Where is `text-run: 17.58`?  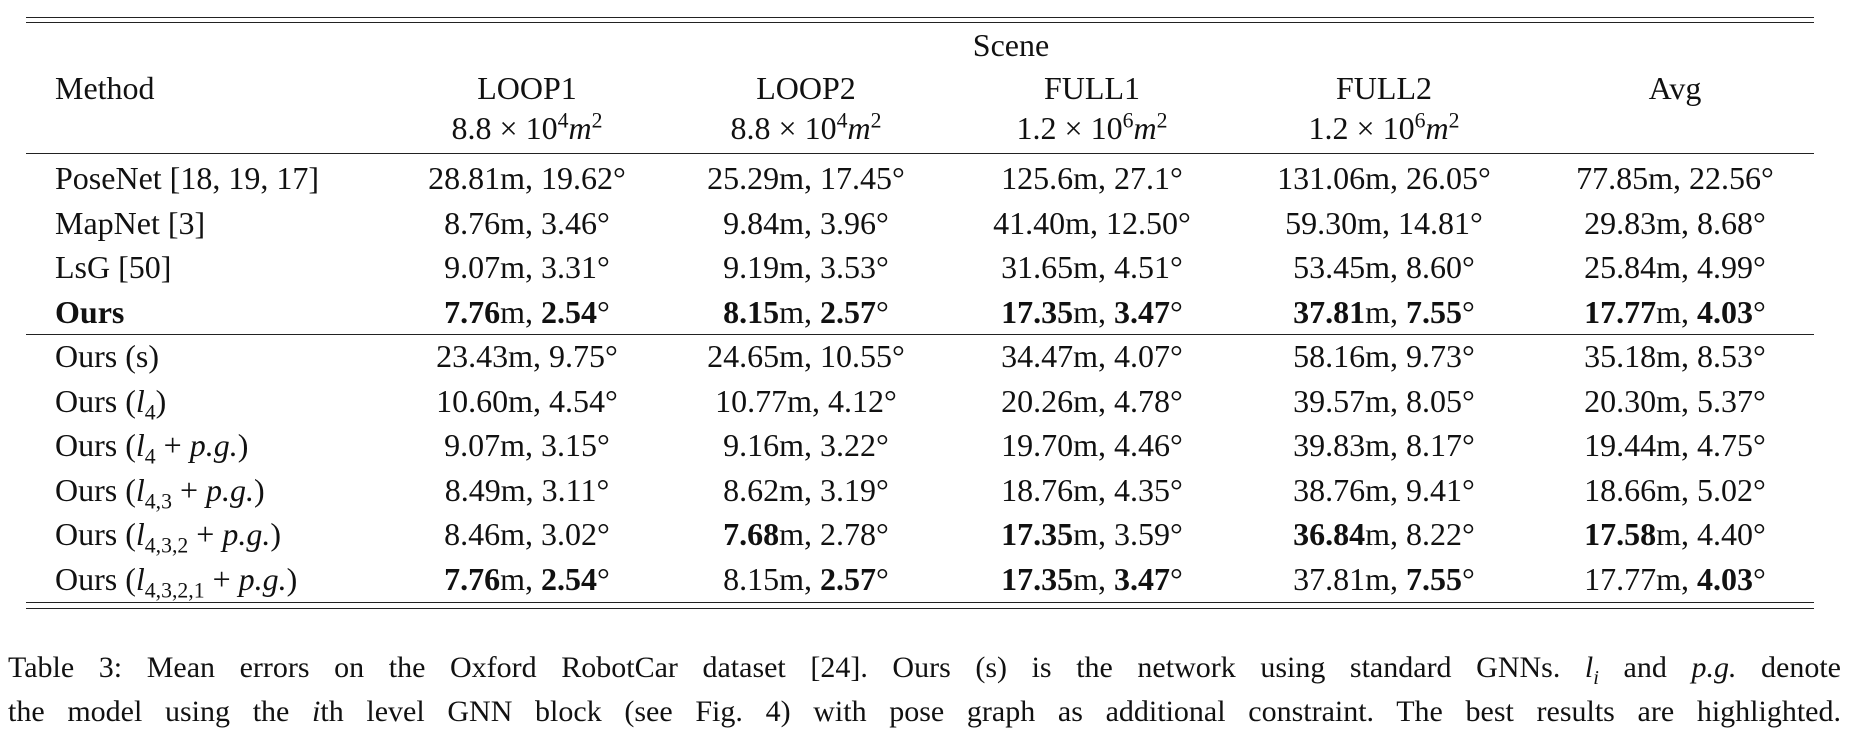
text-run: 17.58 is located at coordinates (1620, 534).